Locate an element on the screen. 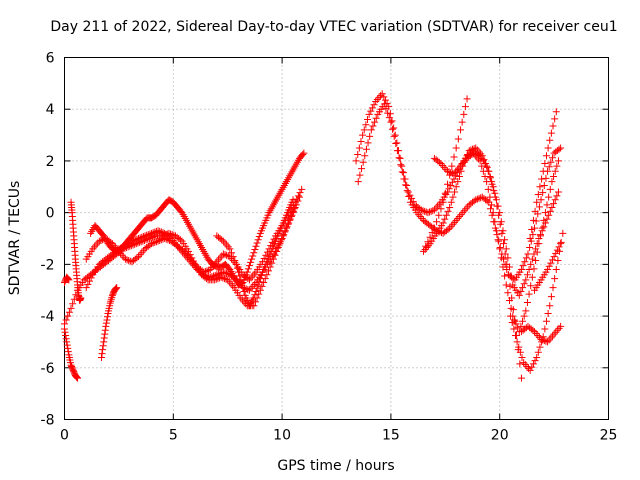  x-tick-label: 25 is located at coordinates (609, 436).